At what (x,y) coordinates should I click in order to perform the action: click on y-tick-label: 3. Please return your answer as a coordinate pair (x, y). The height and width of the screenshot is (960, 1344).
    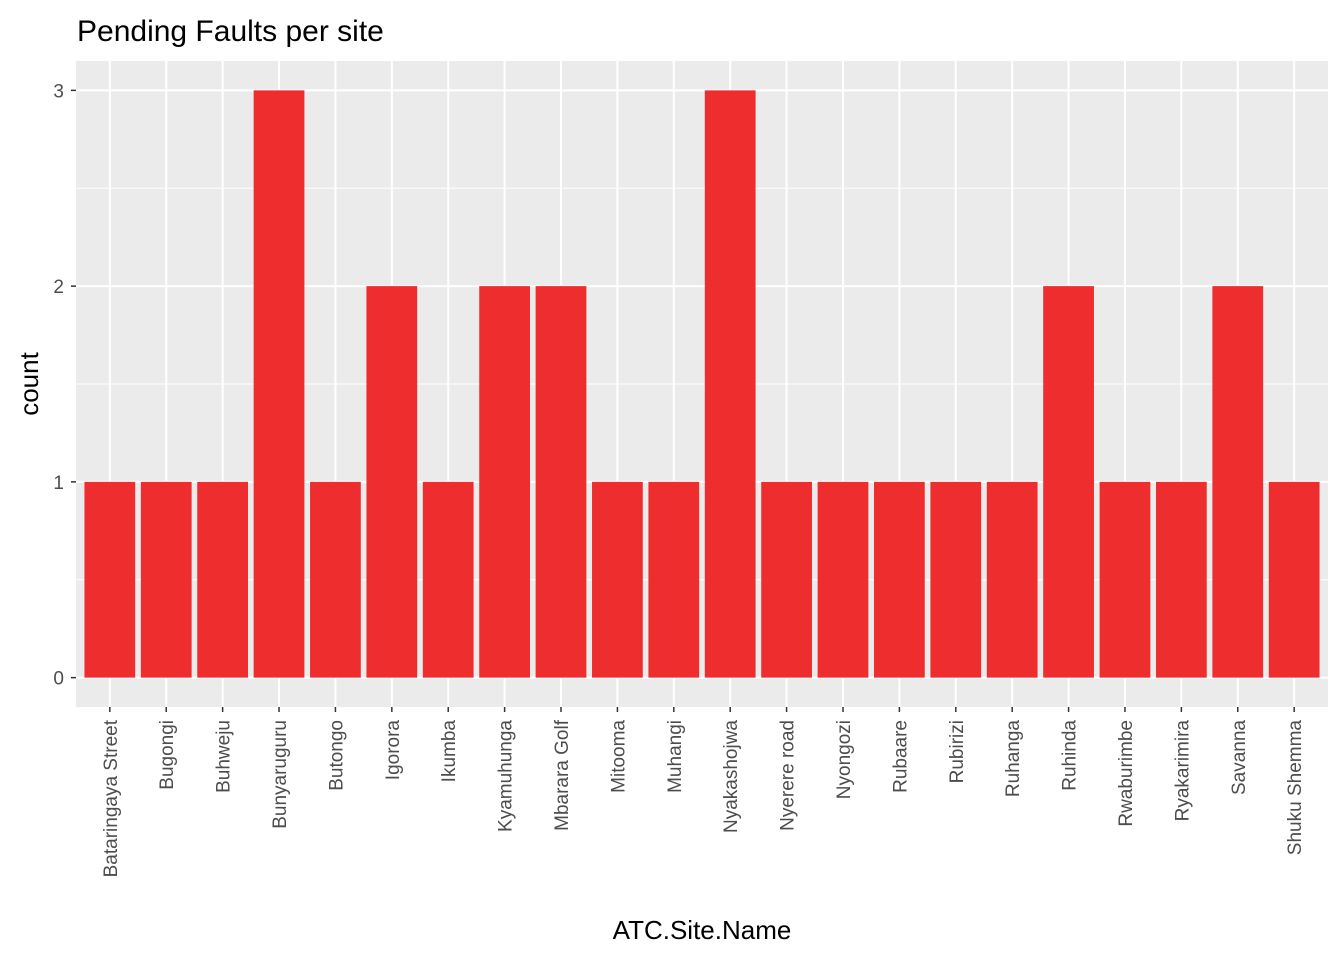
    Looking at the image, I should click on (58, 91).